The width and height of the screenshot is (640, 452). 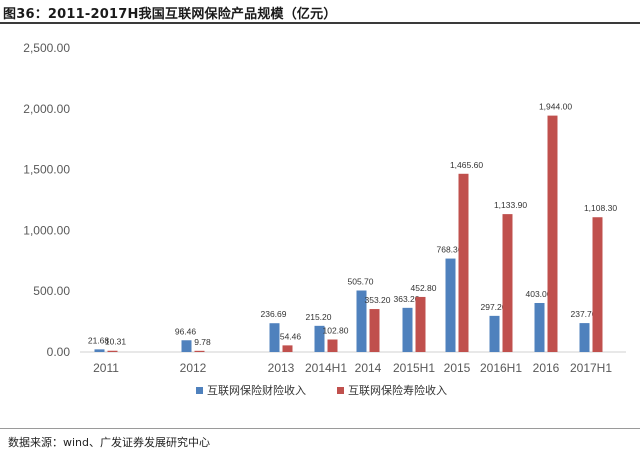 I want to click on y-tick-label: 1,000.00, so click(x=46, y=230).